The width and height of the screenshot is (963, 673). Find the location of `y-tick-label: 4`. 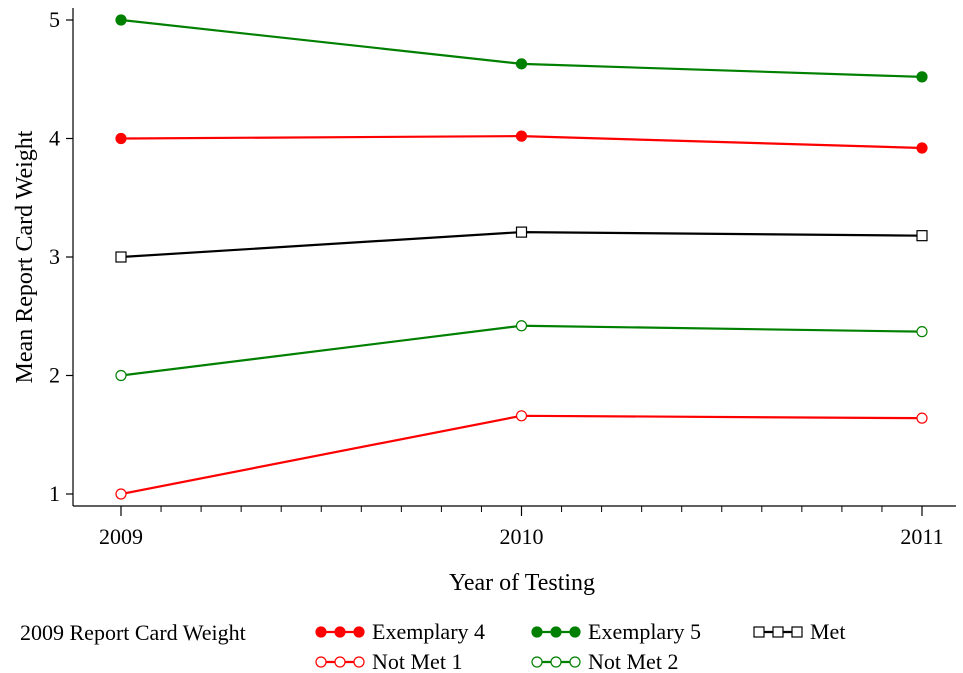

y-tick-label: 4 is located at coordinates (54, 138).